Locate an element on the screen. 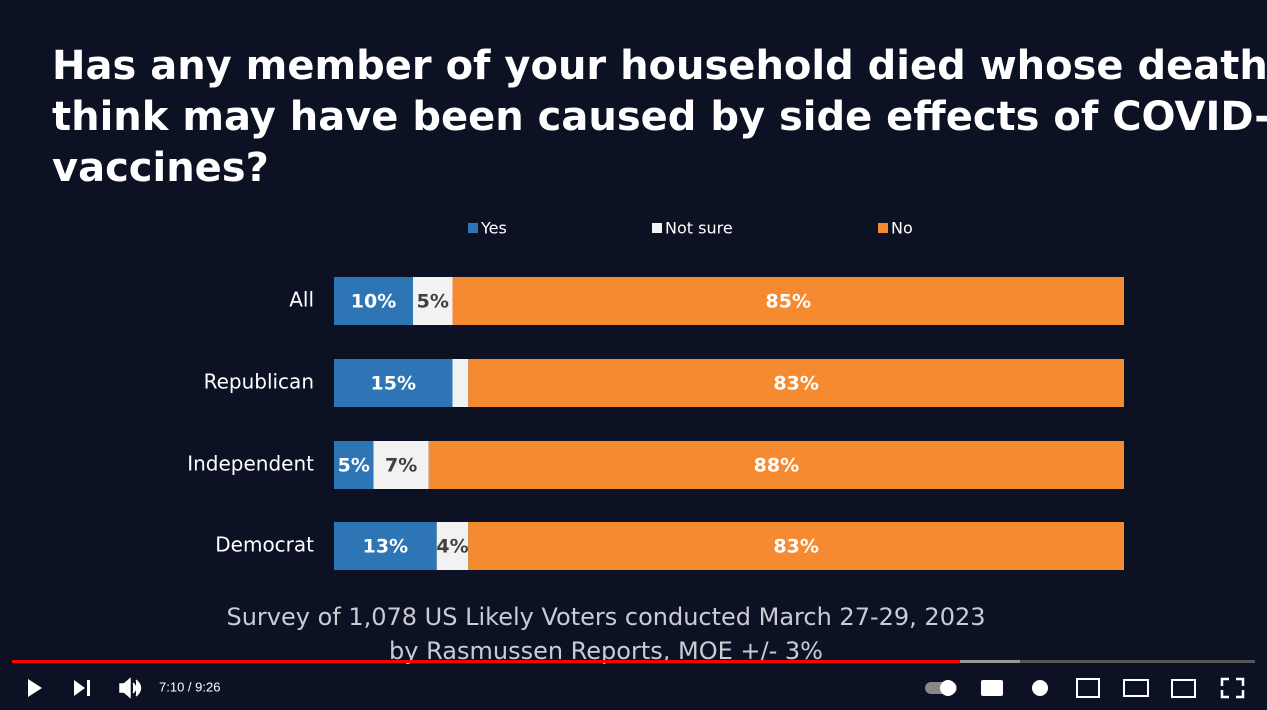 The height and width of the screenshot is (710, 1267). value-label: 4% is located at coordinates (452, 547).